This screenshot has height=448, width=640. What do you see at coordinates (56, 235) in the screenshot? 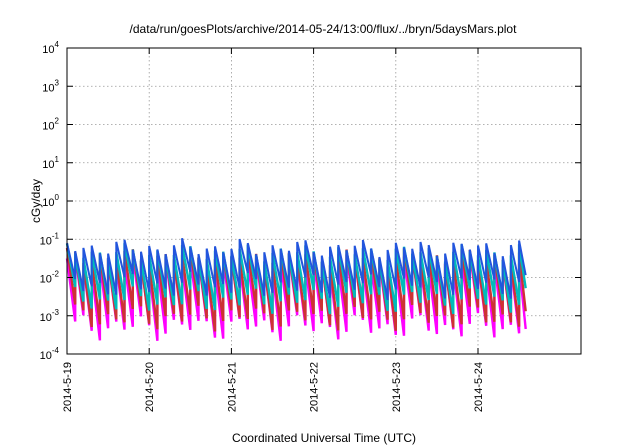
I see `y-tick-exponent: -1` at bounding box center [56, 235].